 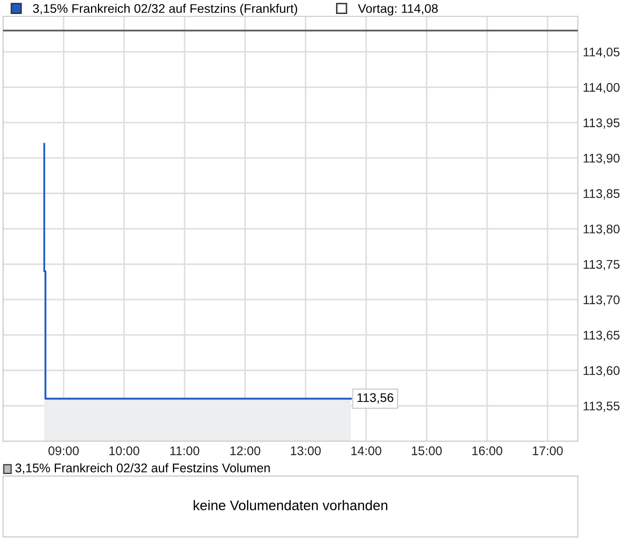 What do you see at coordinates (602, 159) in the screenshot?
I see `y-tick-label: 113,90` at bounding box center [602, 159].